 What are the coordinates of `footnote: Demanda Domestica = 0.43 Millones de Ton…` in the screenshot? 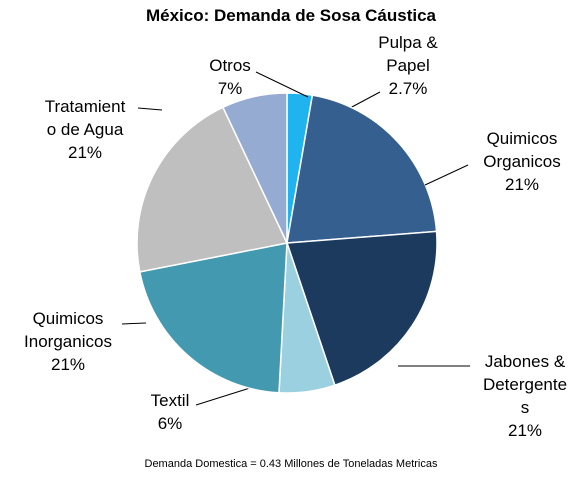 It's located at (291, 464).